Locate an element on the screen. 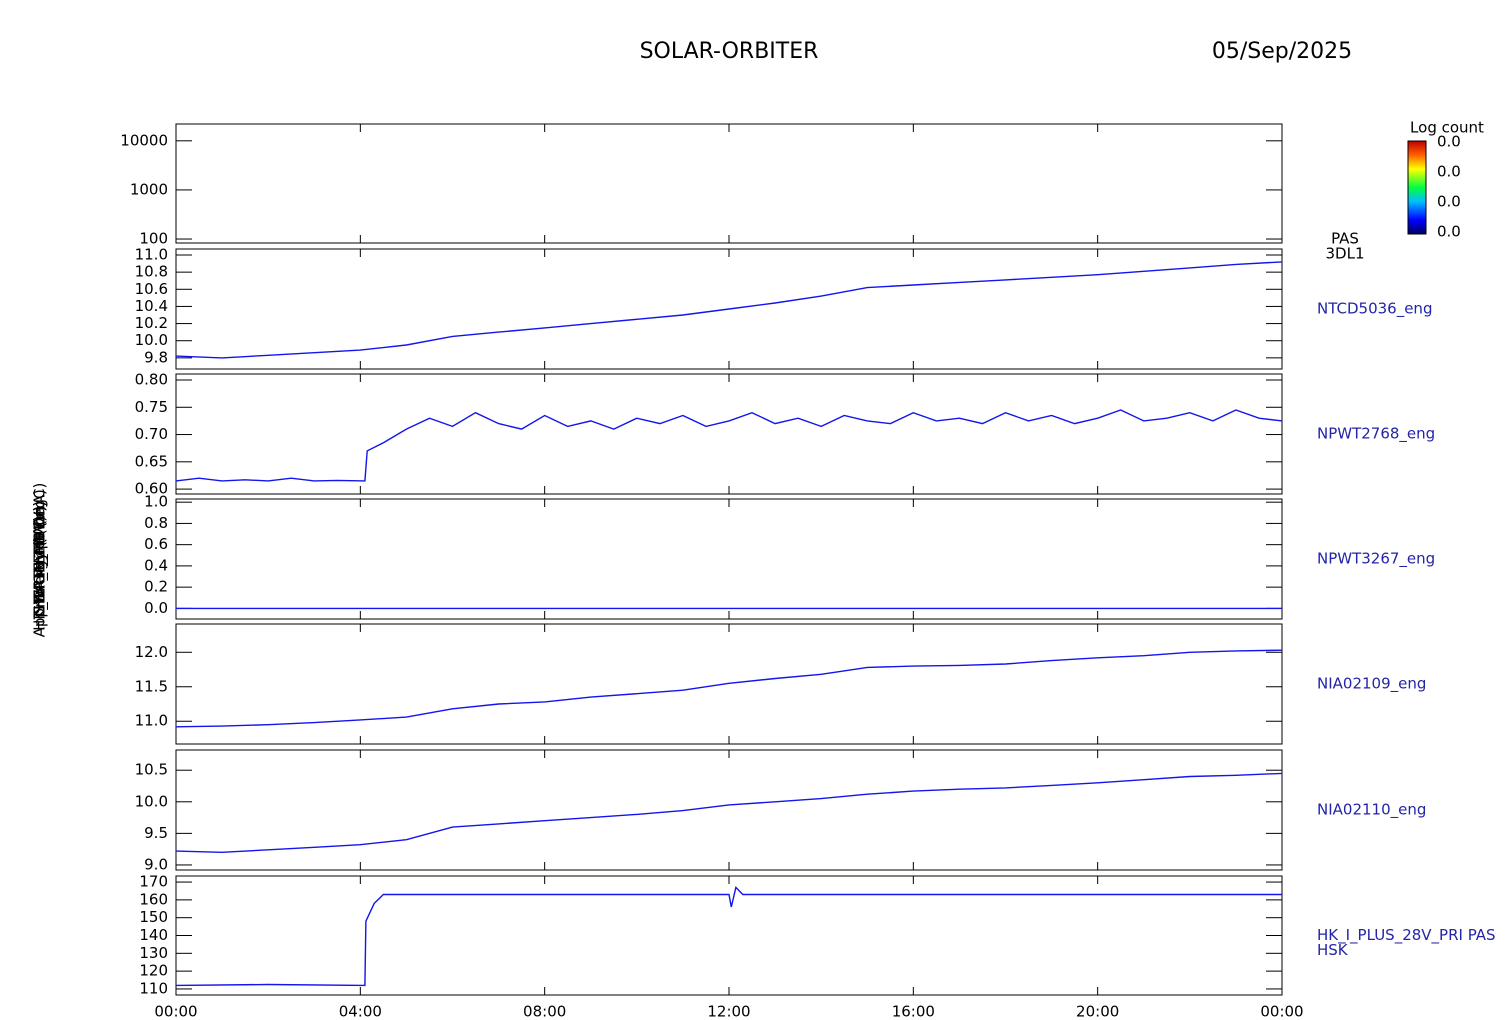 Image resolution: width=1512 pixels, height=1020 pixels. y-tick-label: 100 is located at coordinates (153, 239).